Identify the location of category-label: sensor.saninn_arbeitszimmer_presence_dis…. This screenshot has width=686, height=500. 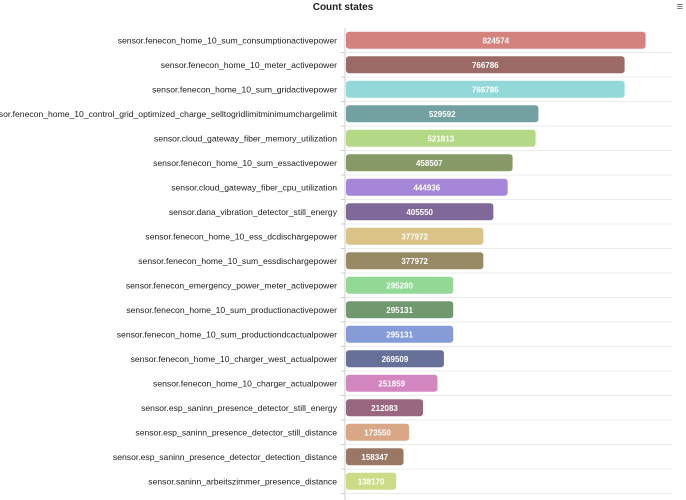
(242, 481).